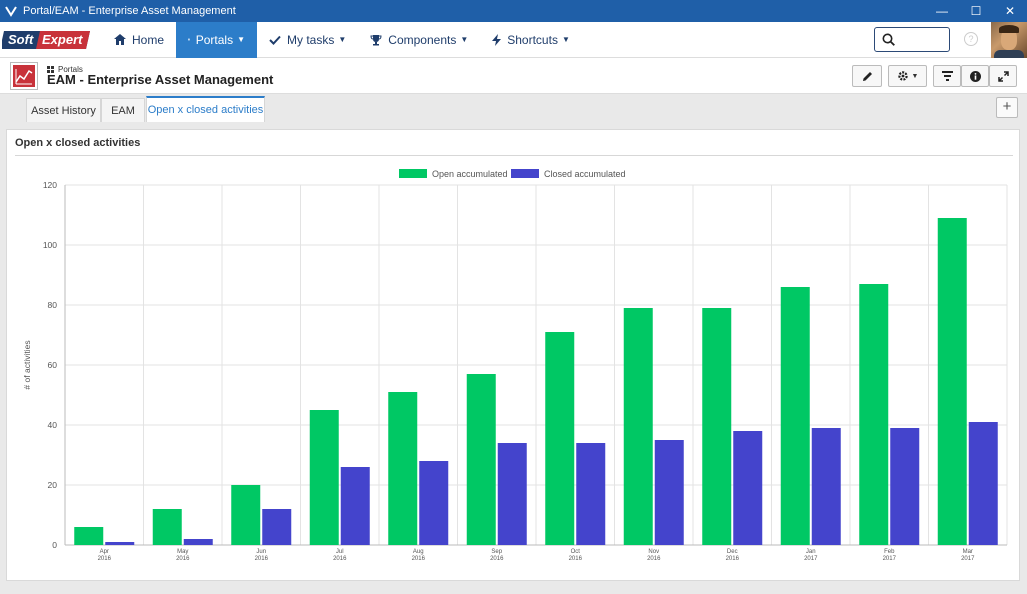 The image size is (1027, 594). I want to click on bar-closed-aug, so click(434, 503).